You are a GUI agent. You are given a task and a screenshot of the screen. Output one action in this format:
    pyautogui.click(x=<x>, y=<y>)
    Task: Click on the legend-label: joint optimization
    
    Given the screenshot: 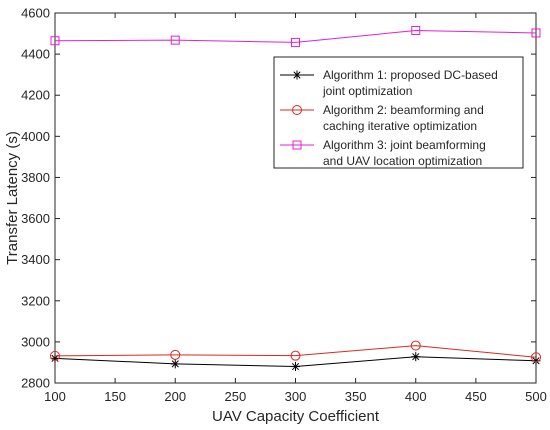 What is the action you would take?
    pyautogui.click(x=367, y=91)
    